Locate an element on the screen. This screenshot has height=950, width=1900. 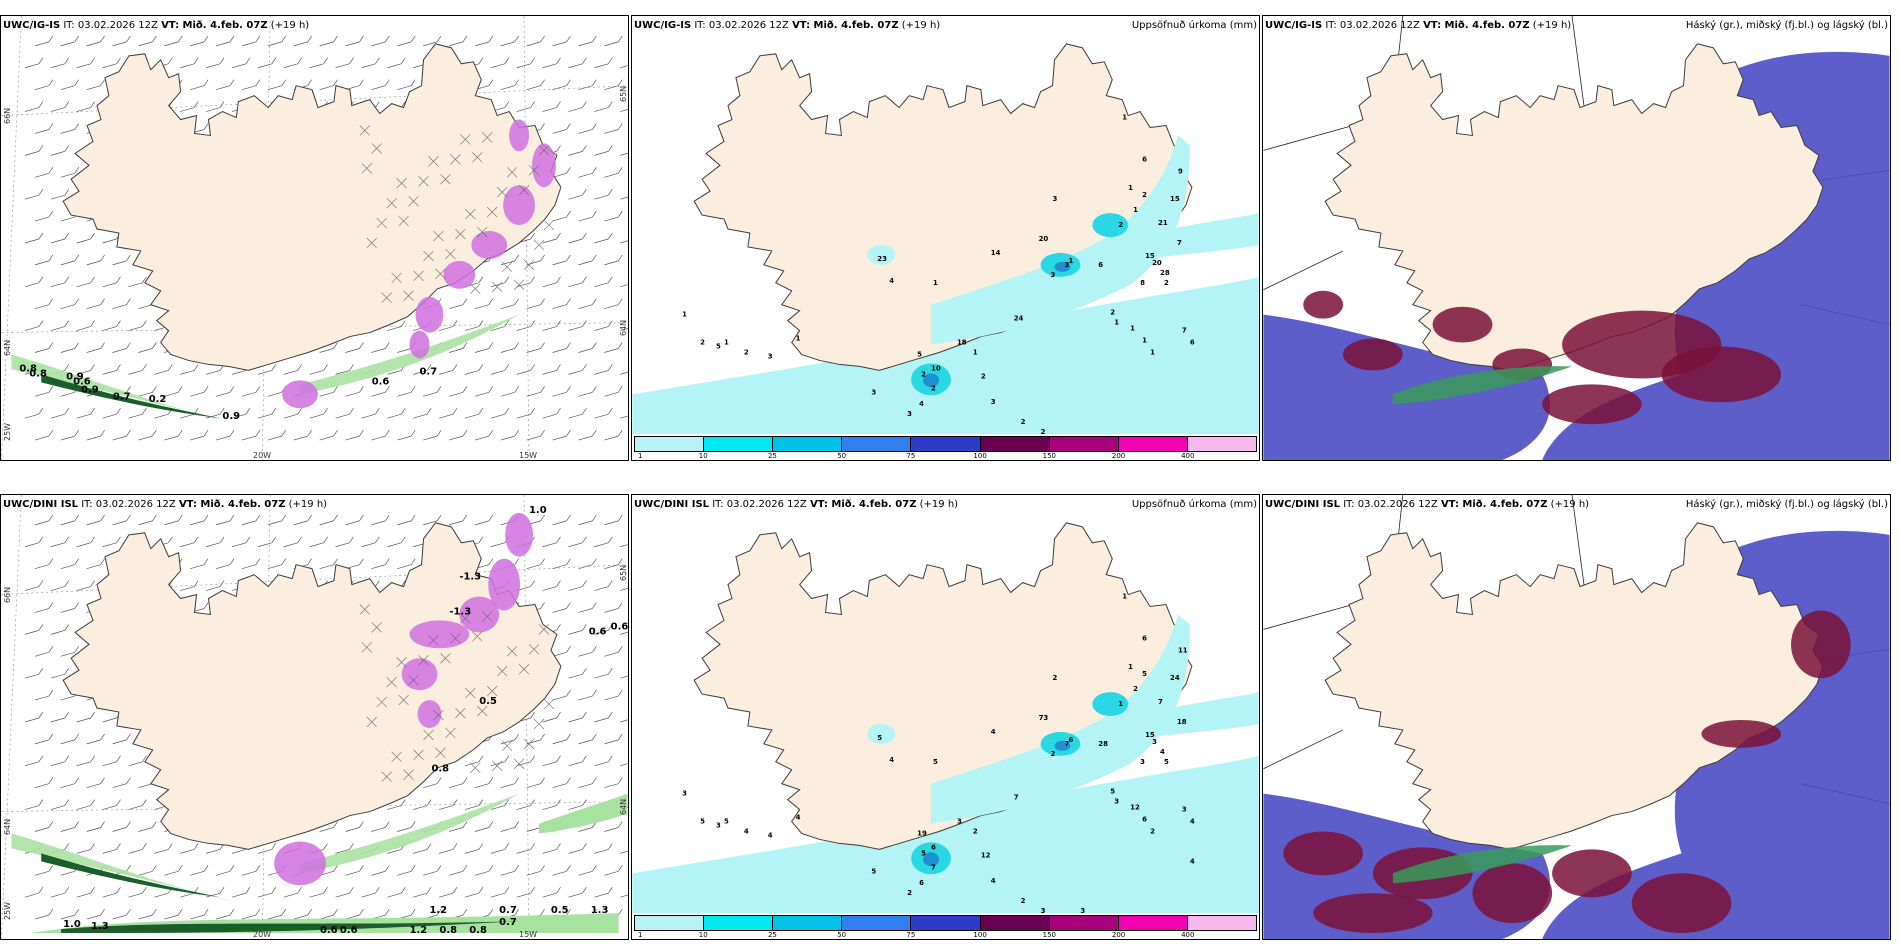
precip-value: 28 is located at coordinates (1103, 744).